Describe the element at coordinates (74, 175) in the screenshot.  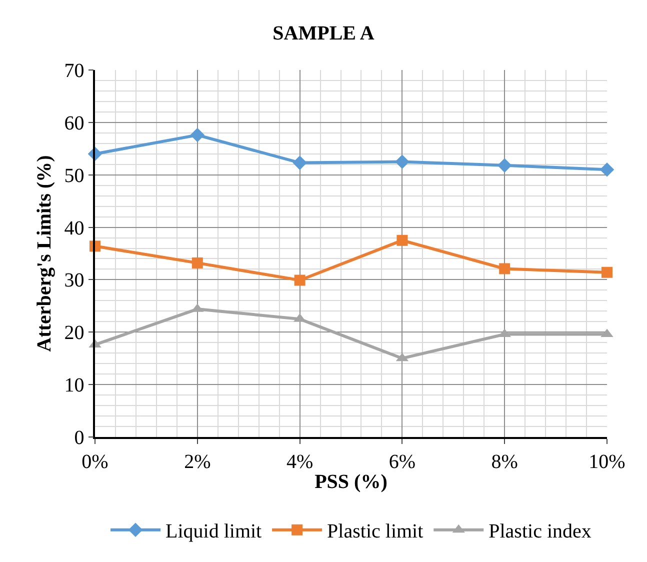
I see `y-tick-label: 50` at that location.